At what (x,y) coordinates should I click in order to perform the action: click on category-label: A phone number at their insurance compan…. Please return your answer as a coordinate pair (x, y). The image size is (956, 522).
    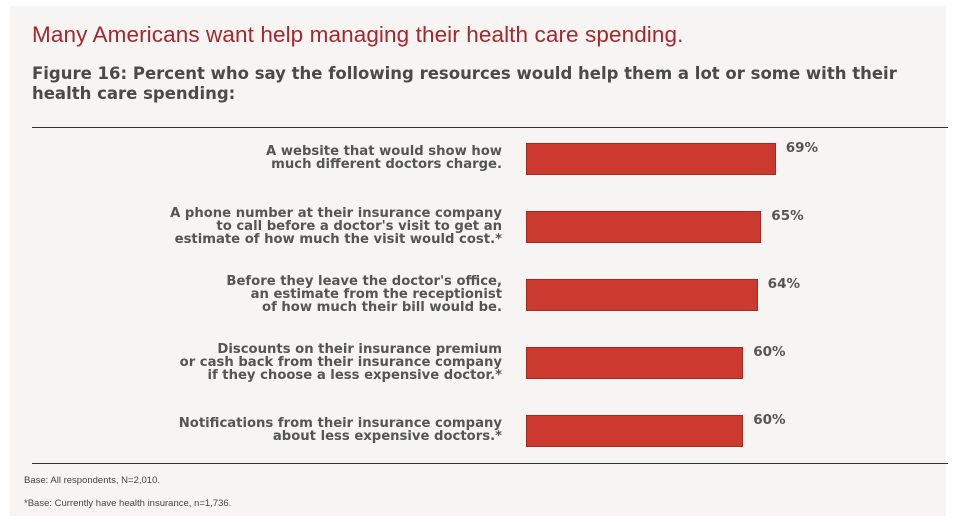
    Looking at the image, I should click on (336, 226).